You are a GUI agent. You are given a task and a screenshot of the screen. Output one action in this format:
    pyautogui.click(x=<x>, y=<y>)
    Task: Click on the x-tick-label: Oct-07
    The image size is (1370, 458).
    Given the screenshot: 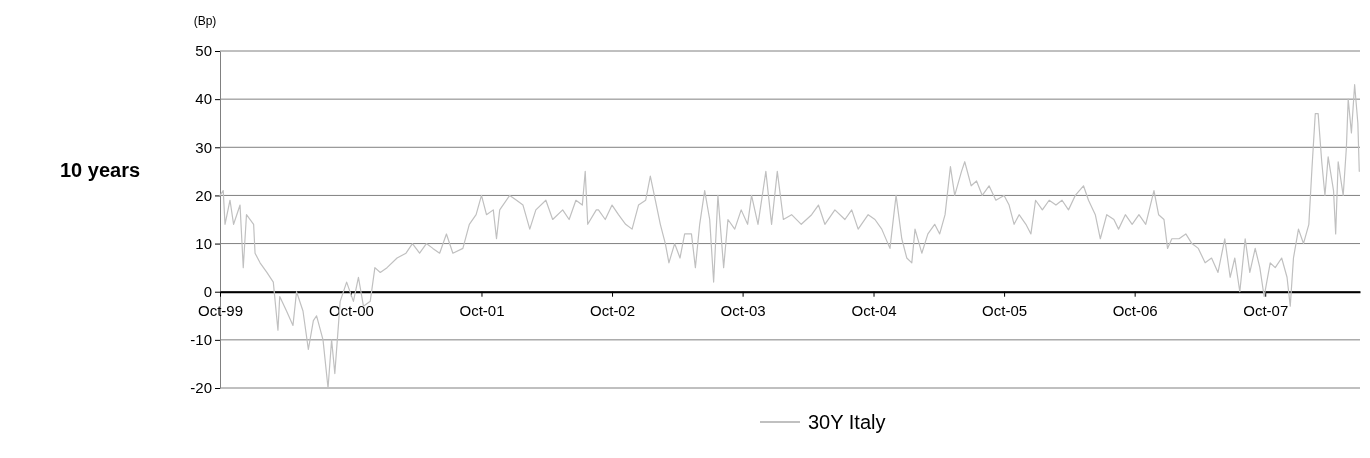 What is the action you would take?
    pyautogui.click(x=1266, y=311)
    